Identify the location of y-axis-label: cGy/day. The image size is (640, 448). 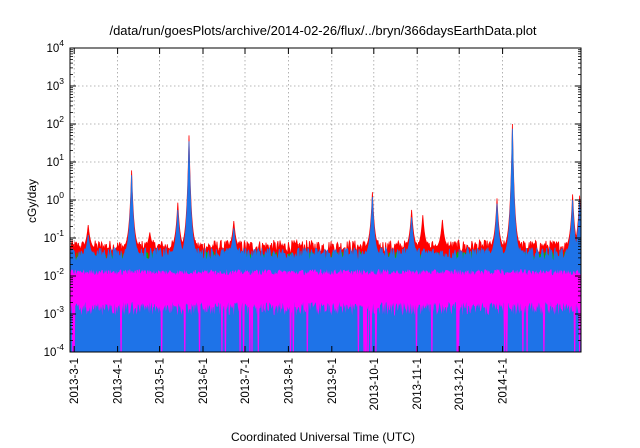
(32, 201).